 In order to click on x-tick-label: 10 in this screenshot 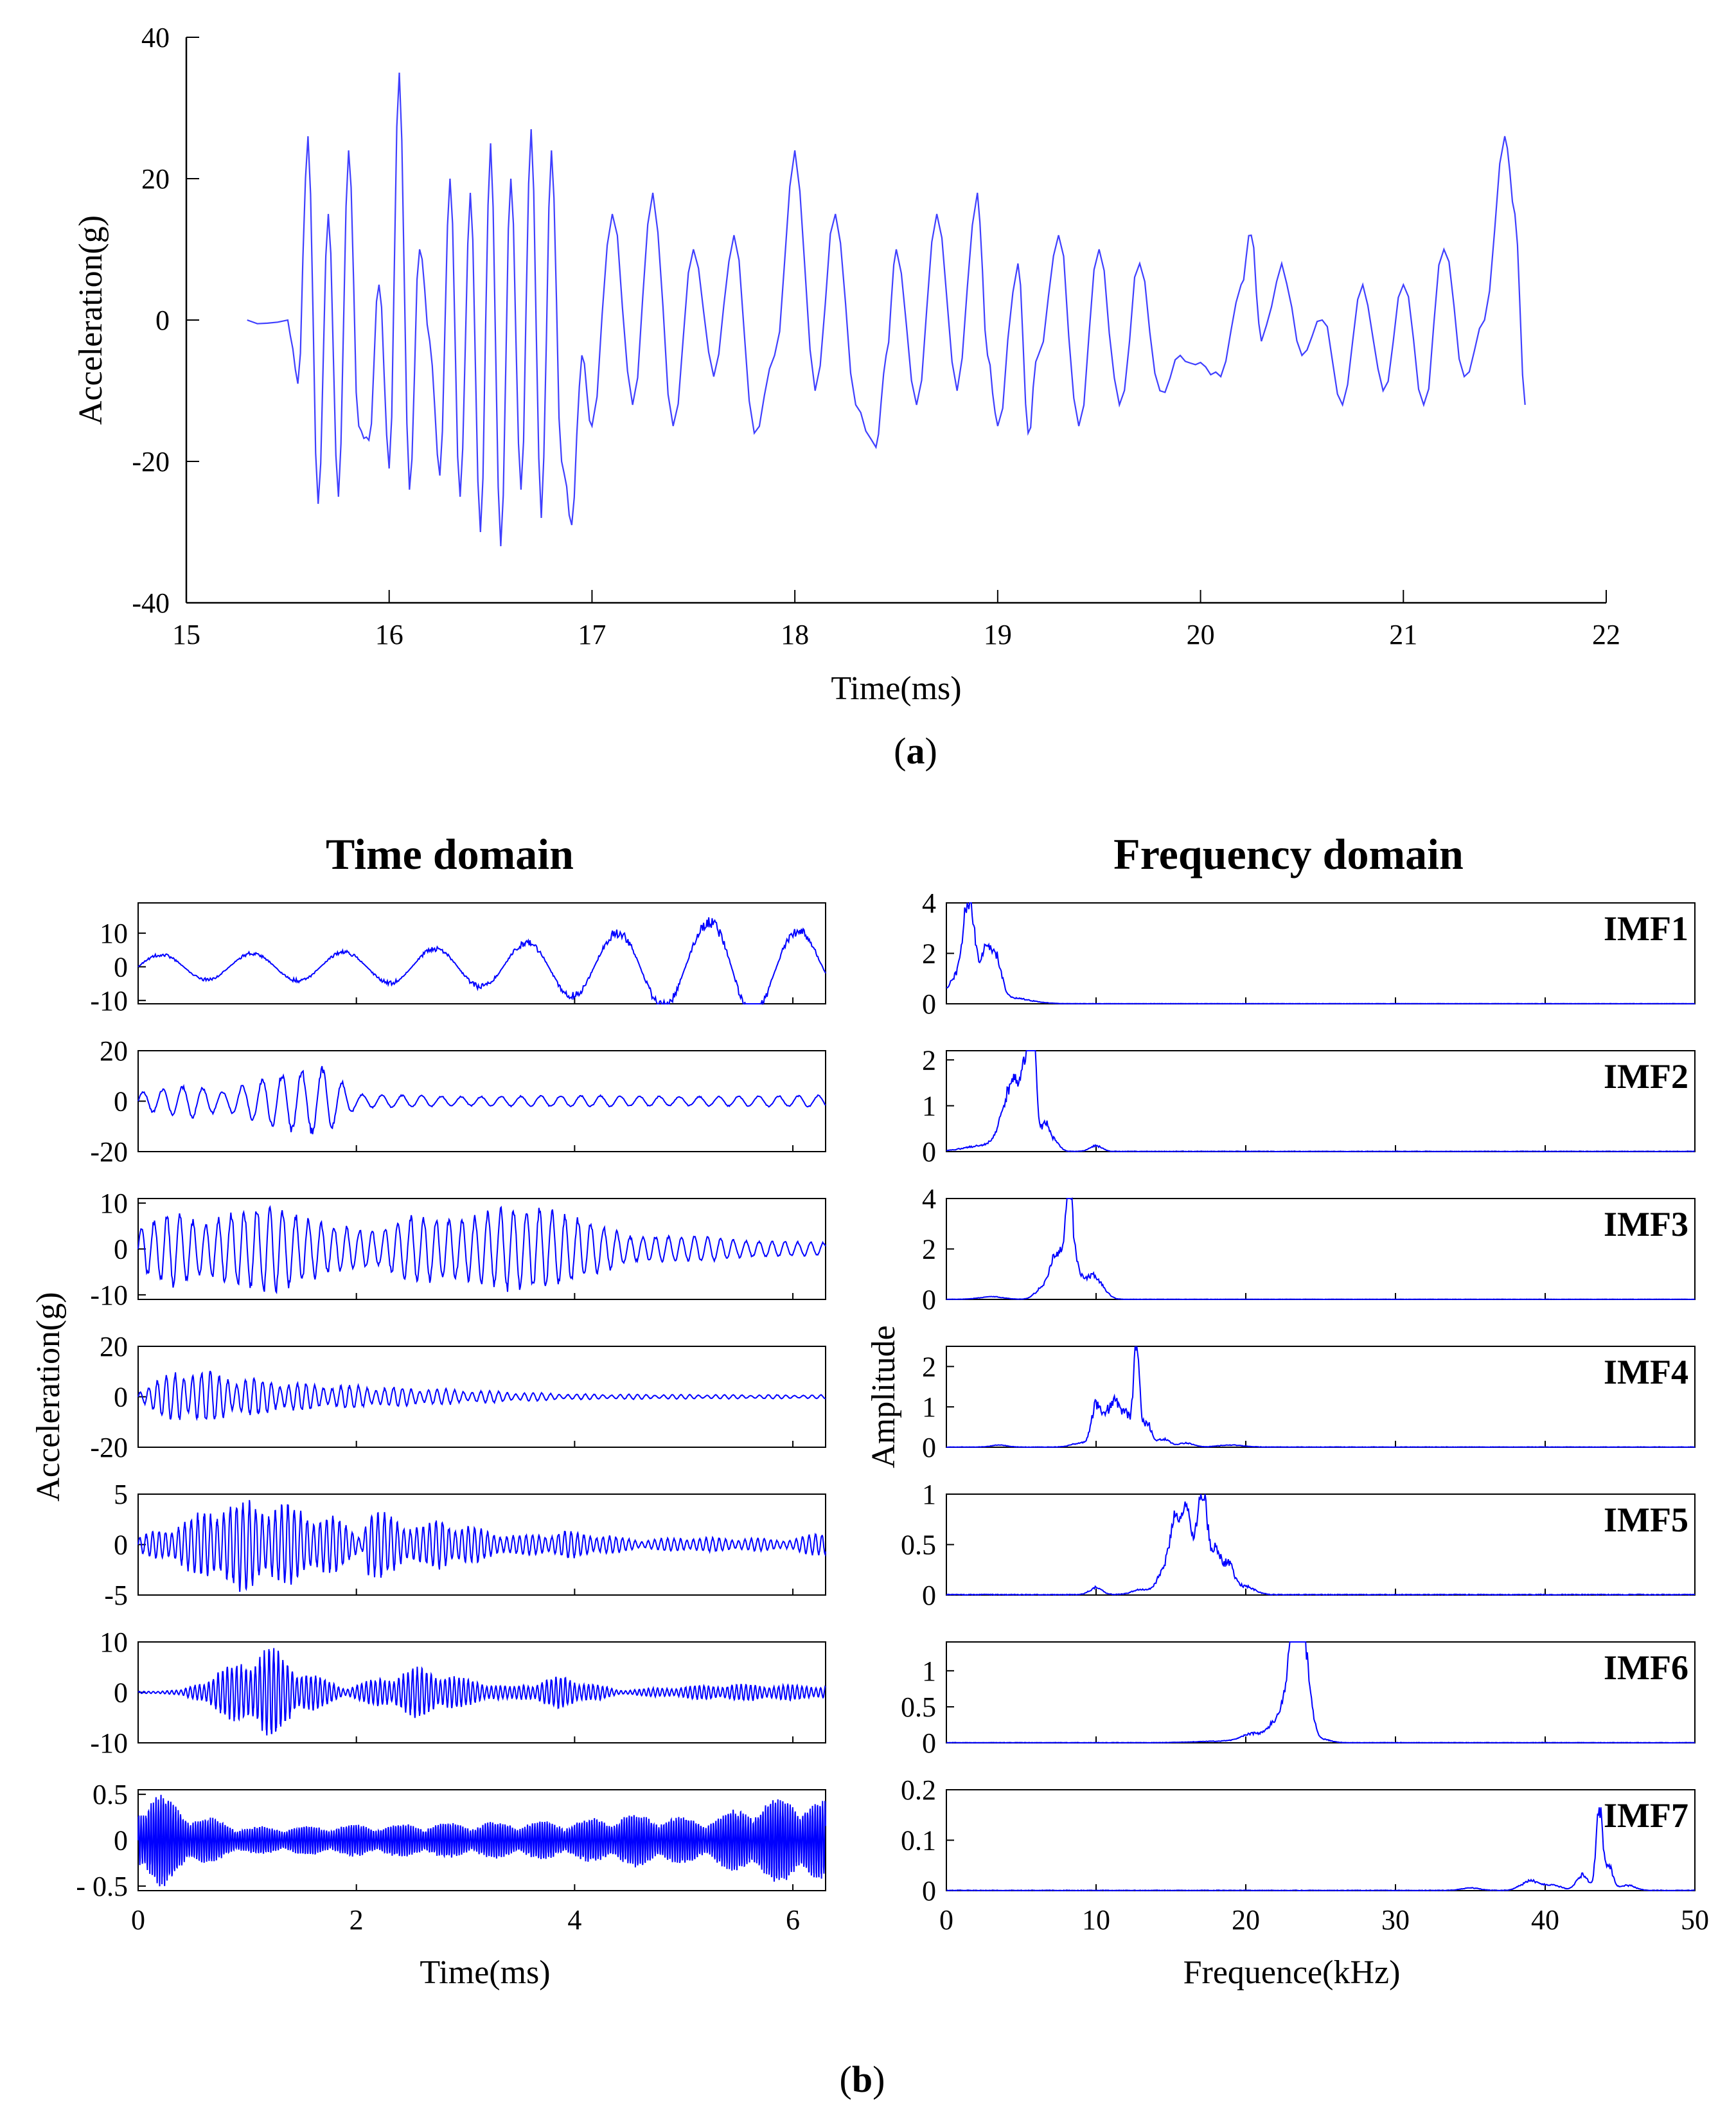, I will do `click(1096, 1920)`.